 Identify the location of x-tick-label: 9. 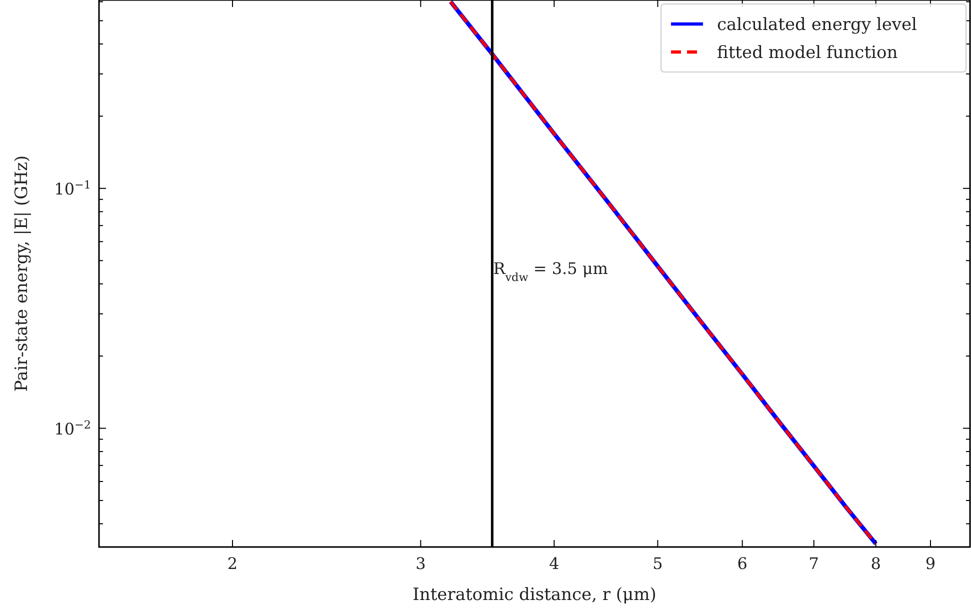
(930, 563).